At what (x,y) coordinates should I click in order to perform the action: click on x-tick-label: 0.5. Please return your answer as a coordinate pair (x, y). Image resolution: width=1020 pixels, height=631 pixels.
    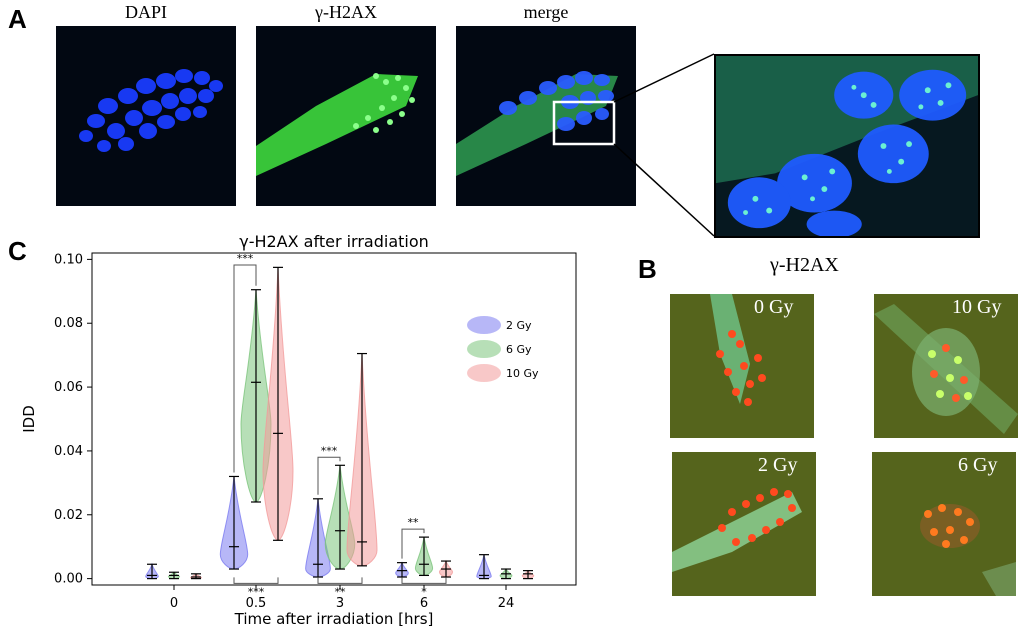
    Looking at the image, I should click on (256, 603).